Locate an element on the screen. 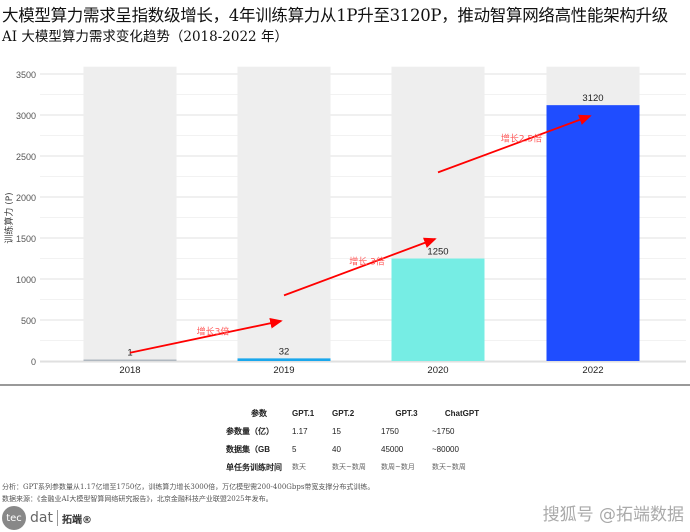  table-cell: 45000 is located at coordinates (392, 449).